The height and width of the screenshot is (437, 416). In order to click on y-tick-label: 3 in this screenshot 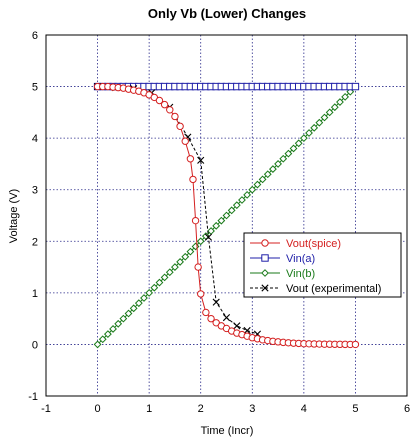, I will do `click(35, 191)`.